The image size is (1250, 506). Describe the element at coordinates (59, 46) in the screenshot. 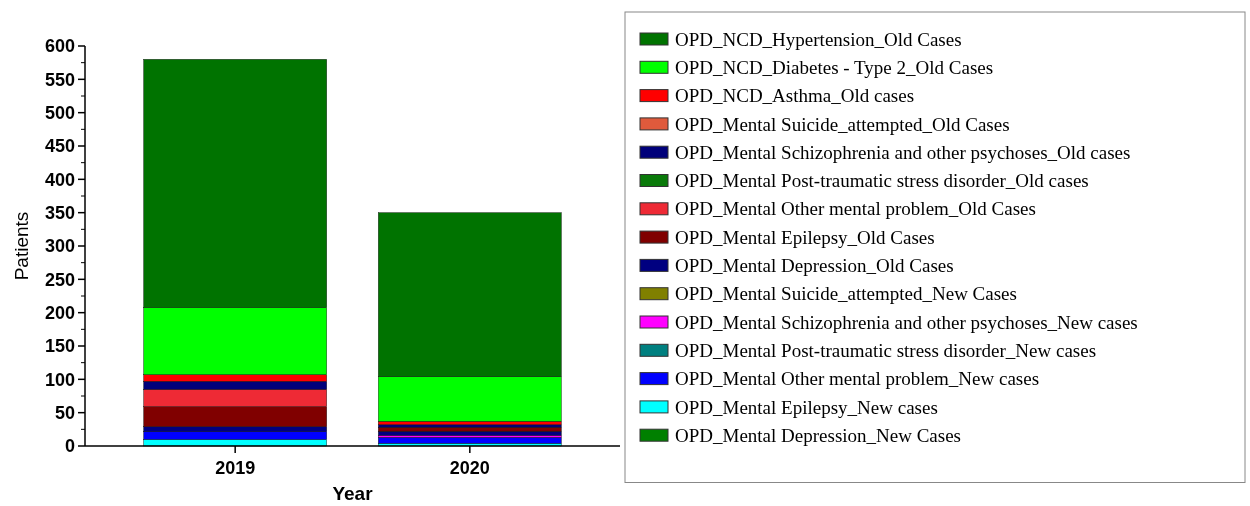

I see `y-tick-label: 600` at that location.